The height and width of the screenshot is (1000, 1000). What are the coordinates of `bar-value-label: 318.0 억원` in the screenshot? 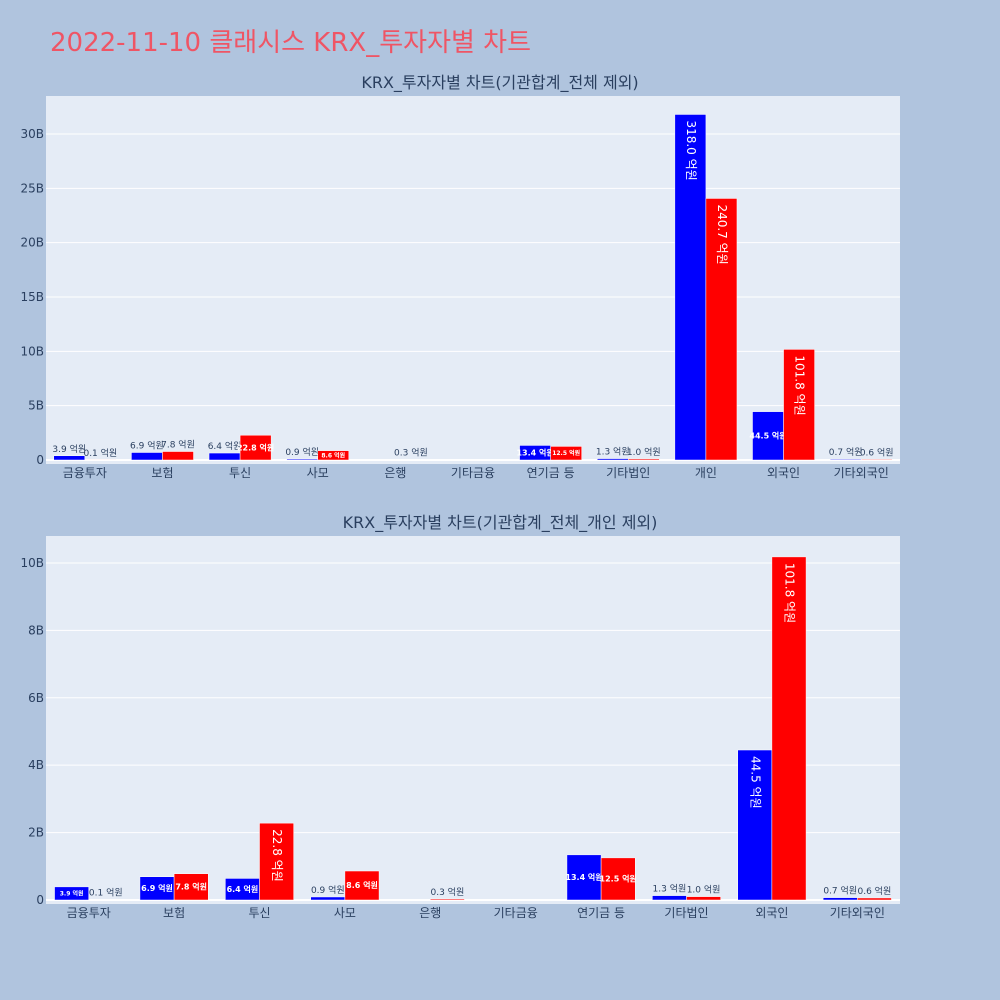 It's located at (691, 150).